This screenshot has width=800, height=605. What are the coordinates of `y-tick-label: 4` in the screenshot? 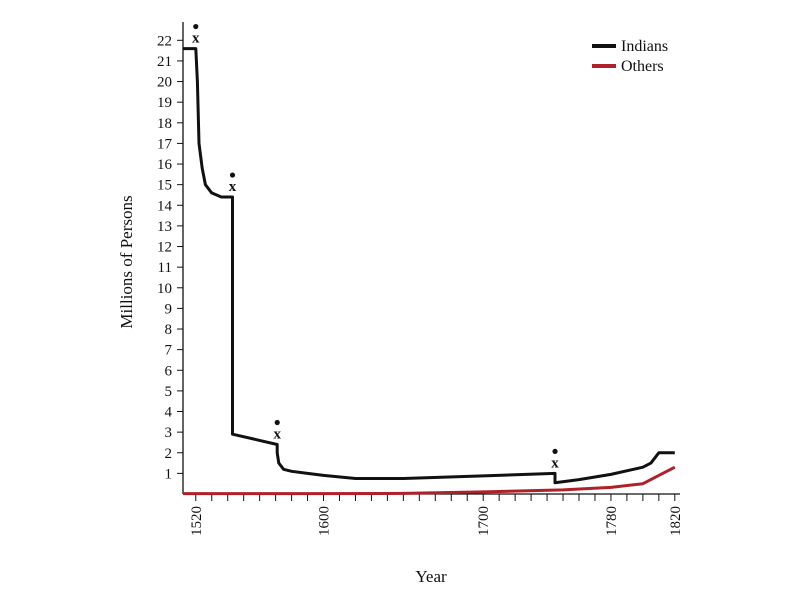 It's located at (169, 413).